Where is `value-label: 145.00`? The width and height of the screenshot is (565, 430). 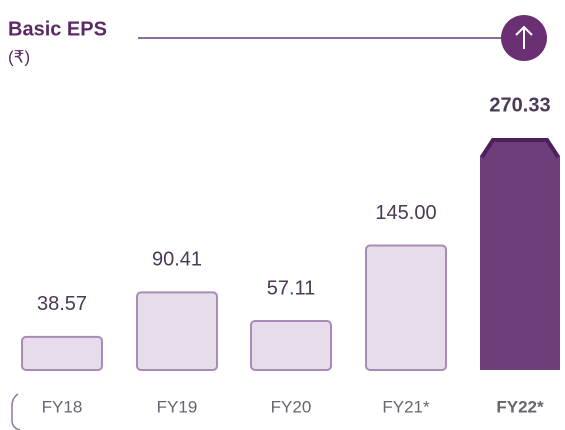
value-label: 145.00 is located at coordinates (405, 213).